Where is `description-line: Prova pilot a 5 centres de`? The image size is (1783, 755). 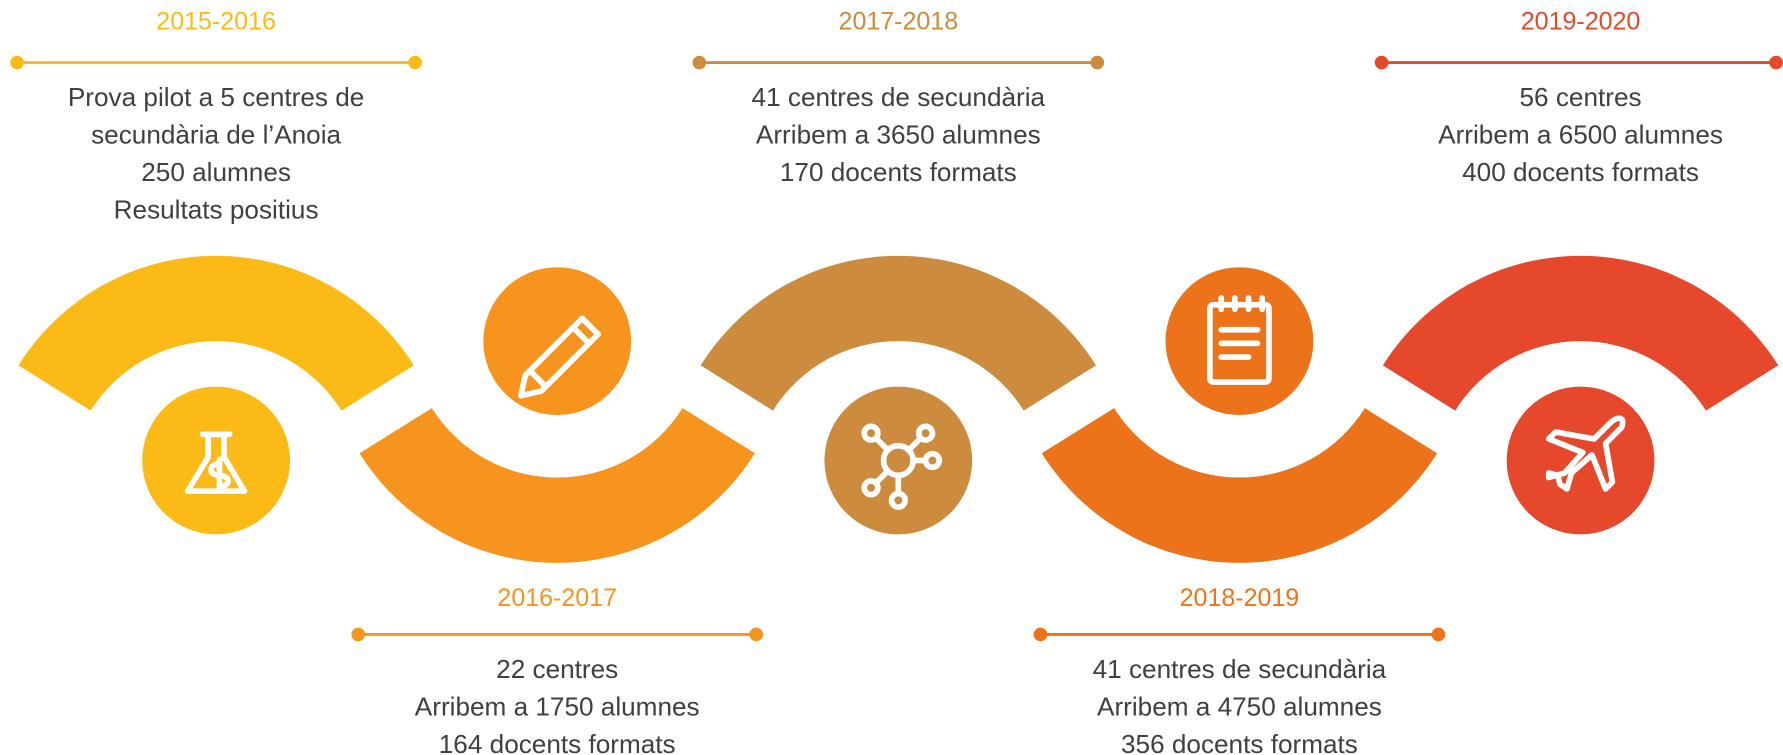 description-line: Prova pilot a 5 centres de is located at coordinates (216, 97).